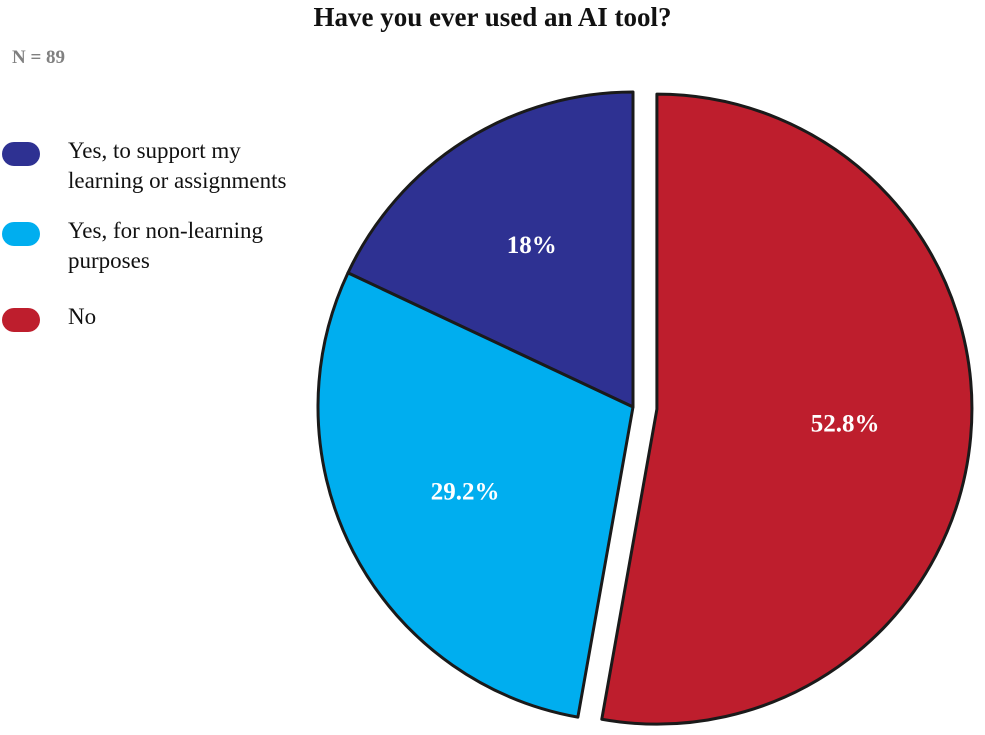 This screenshot has width=985, height=735. What do you see at coordinates (490, 249) in the screenshot?
I see `pie-slice` at bounding box center [490, 249].